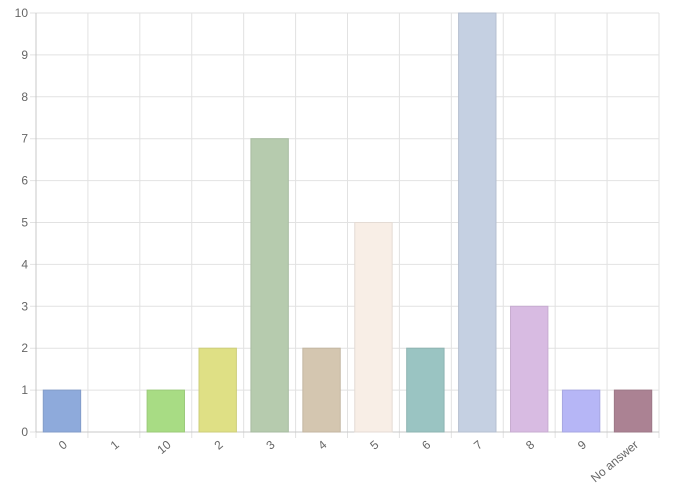 Image resolution: width=673 pixels, height=498 pixels. What do you see at coordinates (582, 444) in the screenshot?
I see `x-tick-label: 9` at bounding box center [582, 444].